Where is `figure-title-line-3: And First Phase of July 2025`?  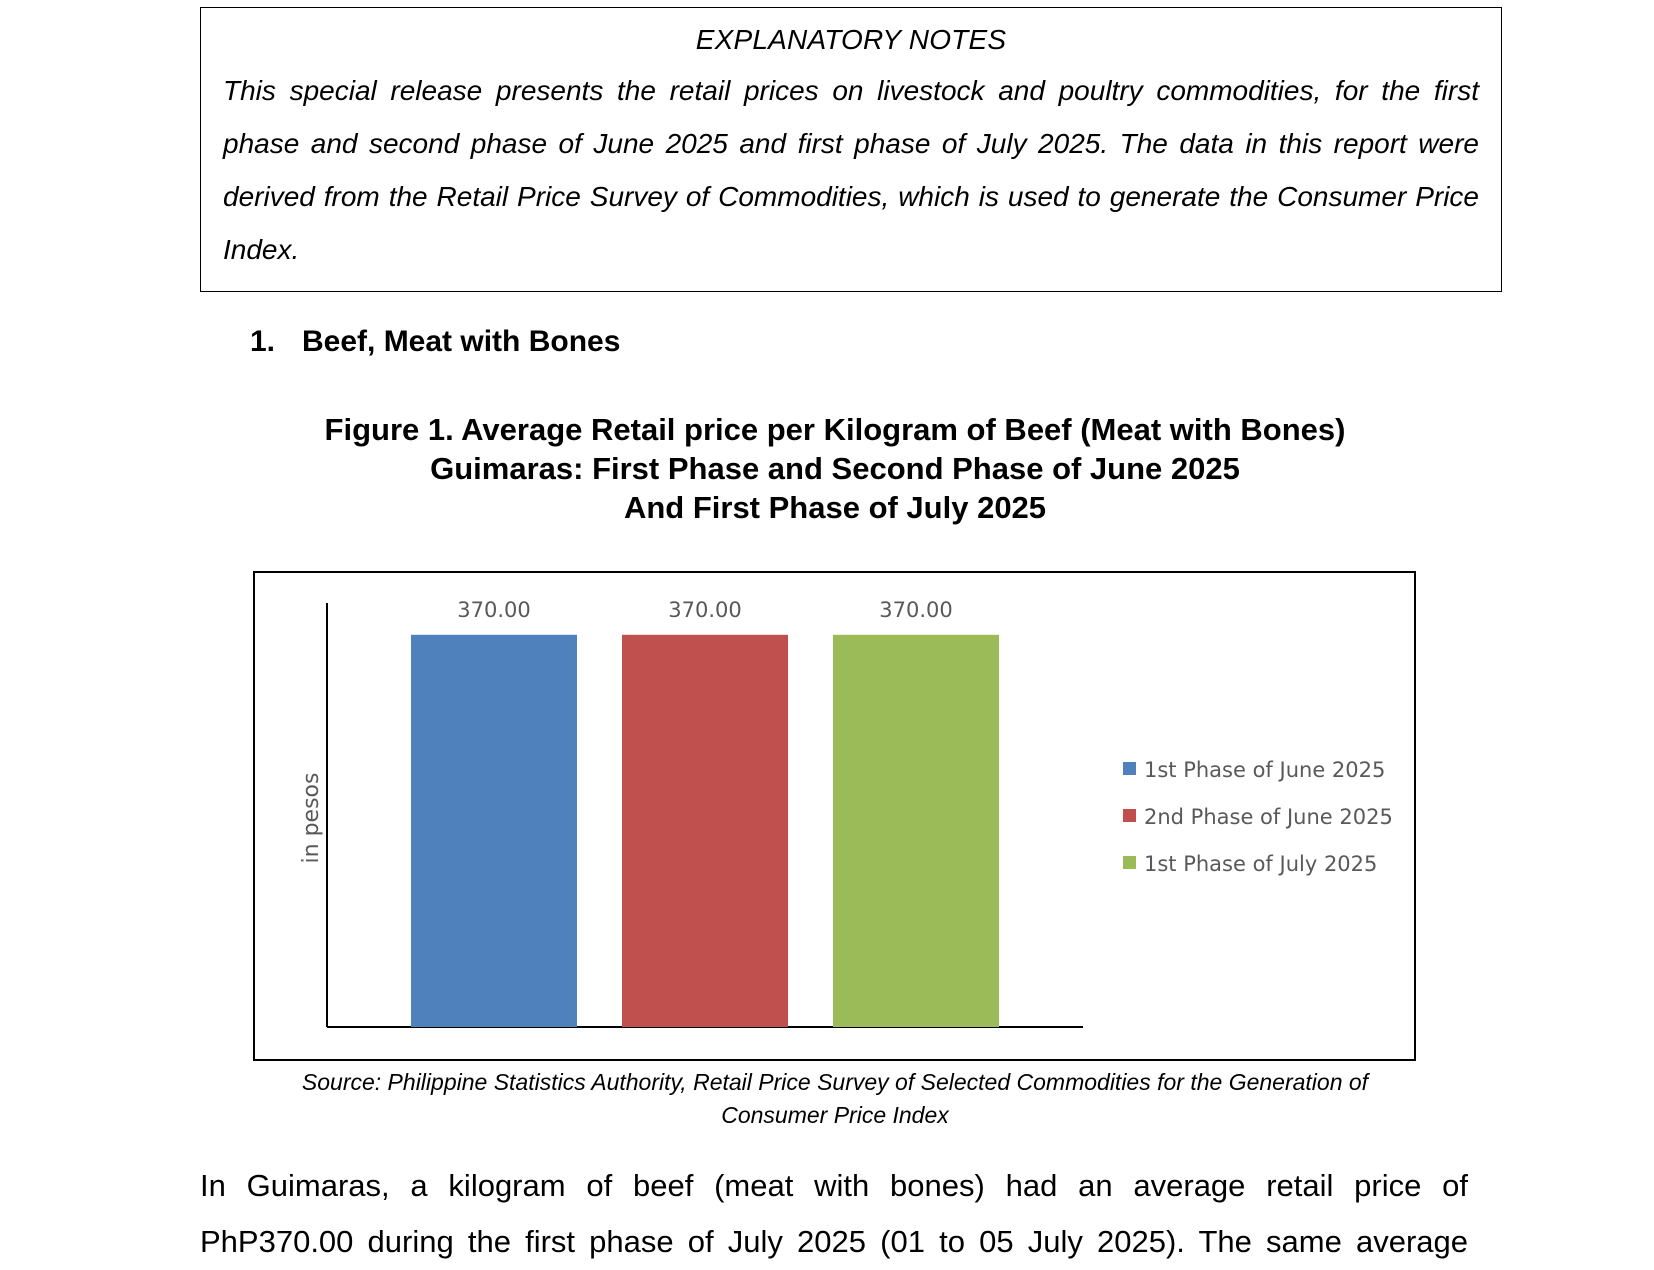
figure-title-line-3: And First Phase of July 2025 is located at coordinates (835, 507).